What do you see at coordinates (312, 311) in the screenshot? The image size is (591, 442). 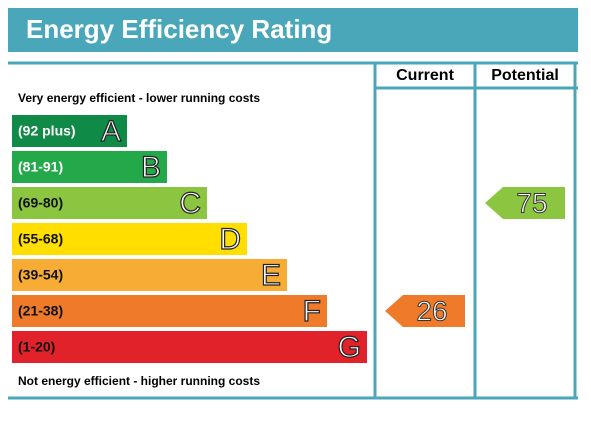 I see `band-letter: F` at bounding box center [312, 311].